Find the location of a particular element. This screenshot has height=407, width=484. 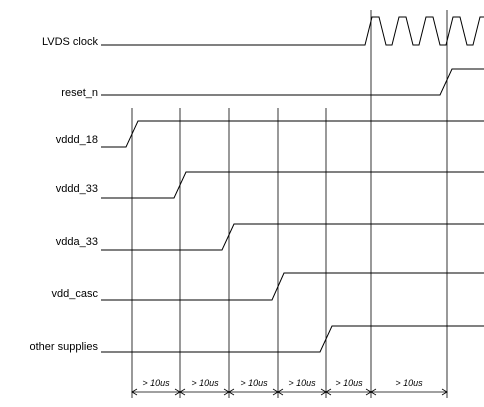

waveform-lvds-clock is located at coordinates (292, 31).